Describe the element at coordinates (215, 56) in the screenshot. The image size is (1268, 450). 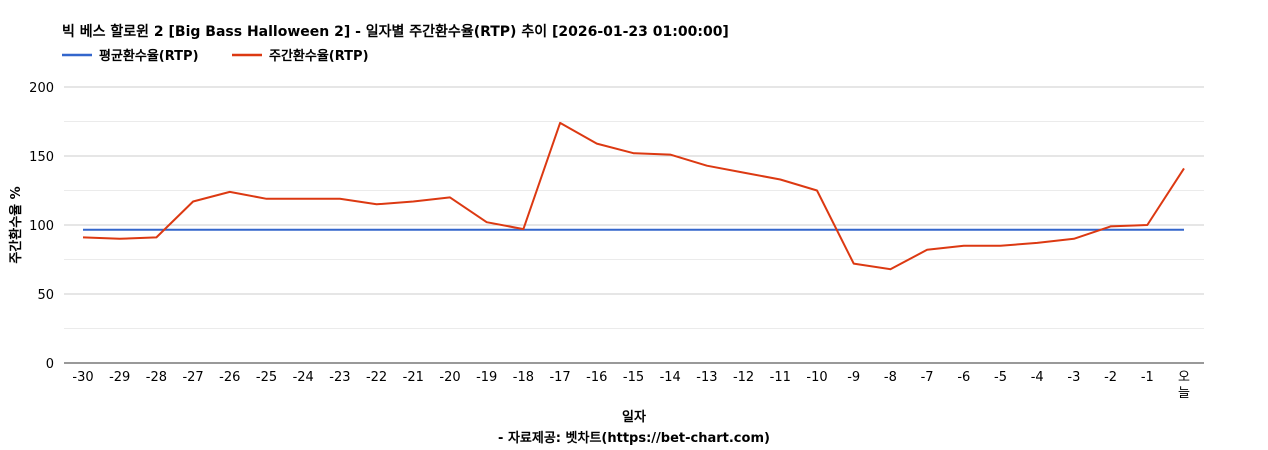
I see `legend: 평균환수율(RTP) 주간환수율(RTP)` at that location.